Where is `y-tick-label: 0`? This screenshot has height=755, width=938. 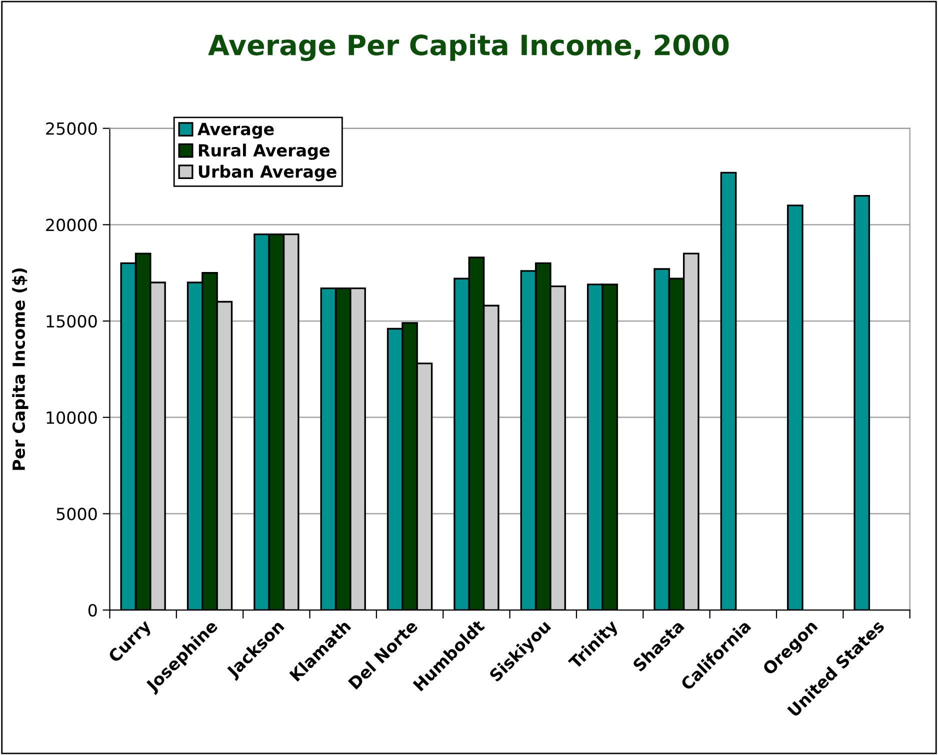 y-tick-label: 0 is located at coordinates (92, 610).